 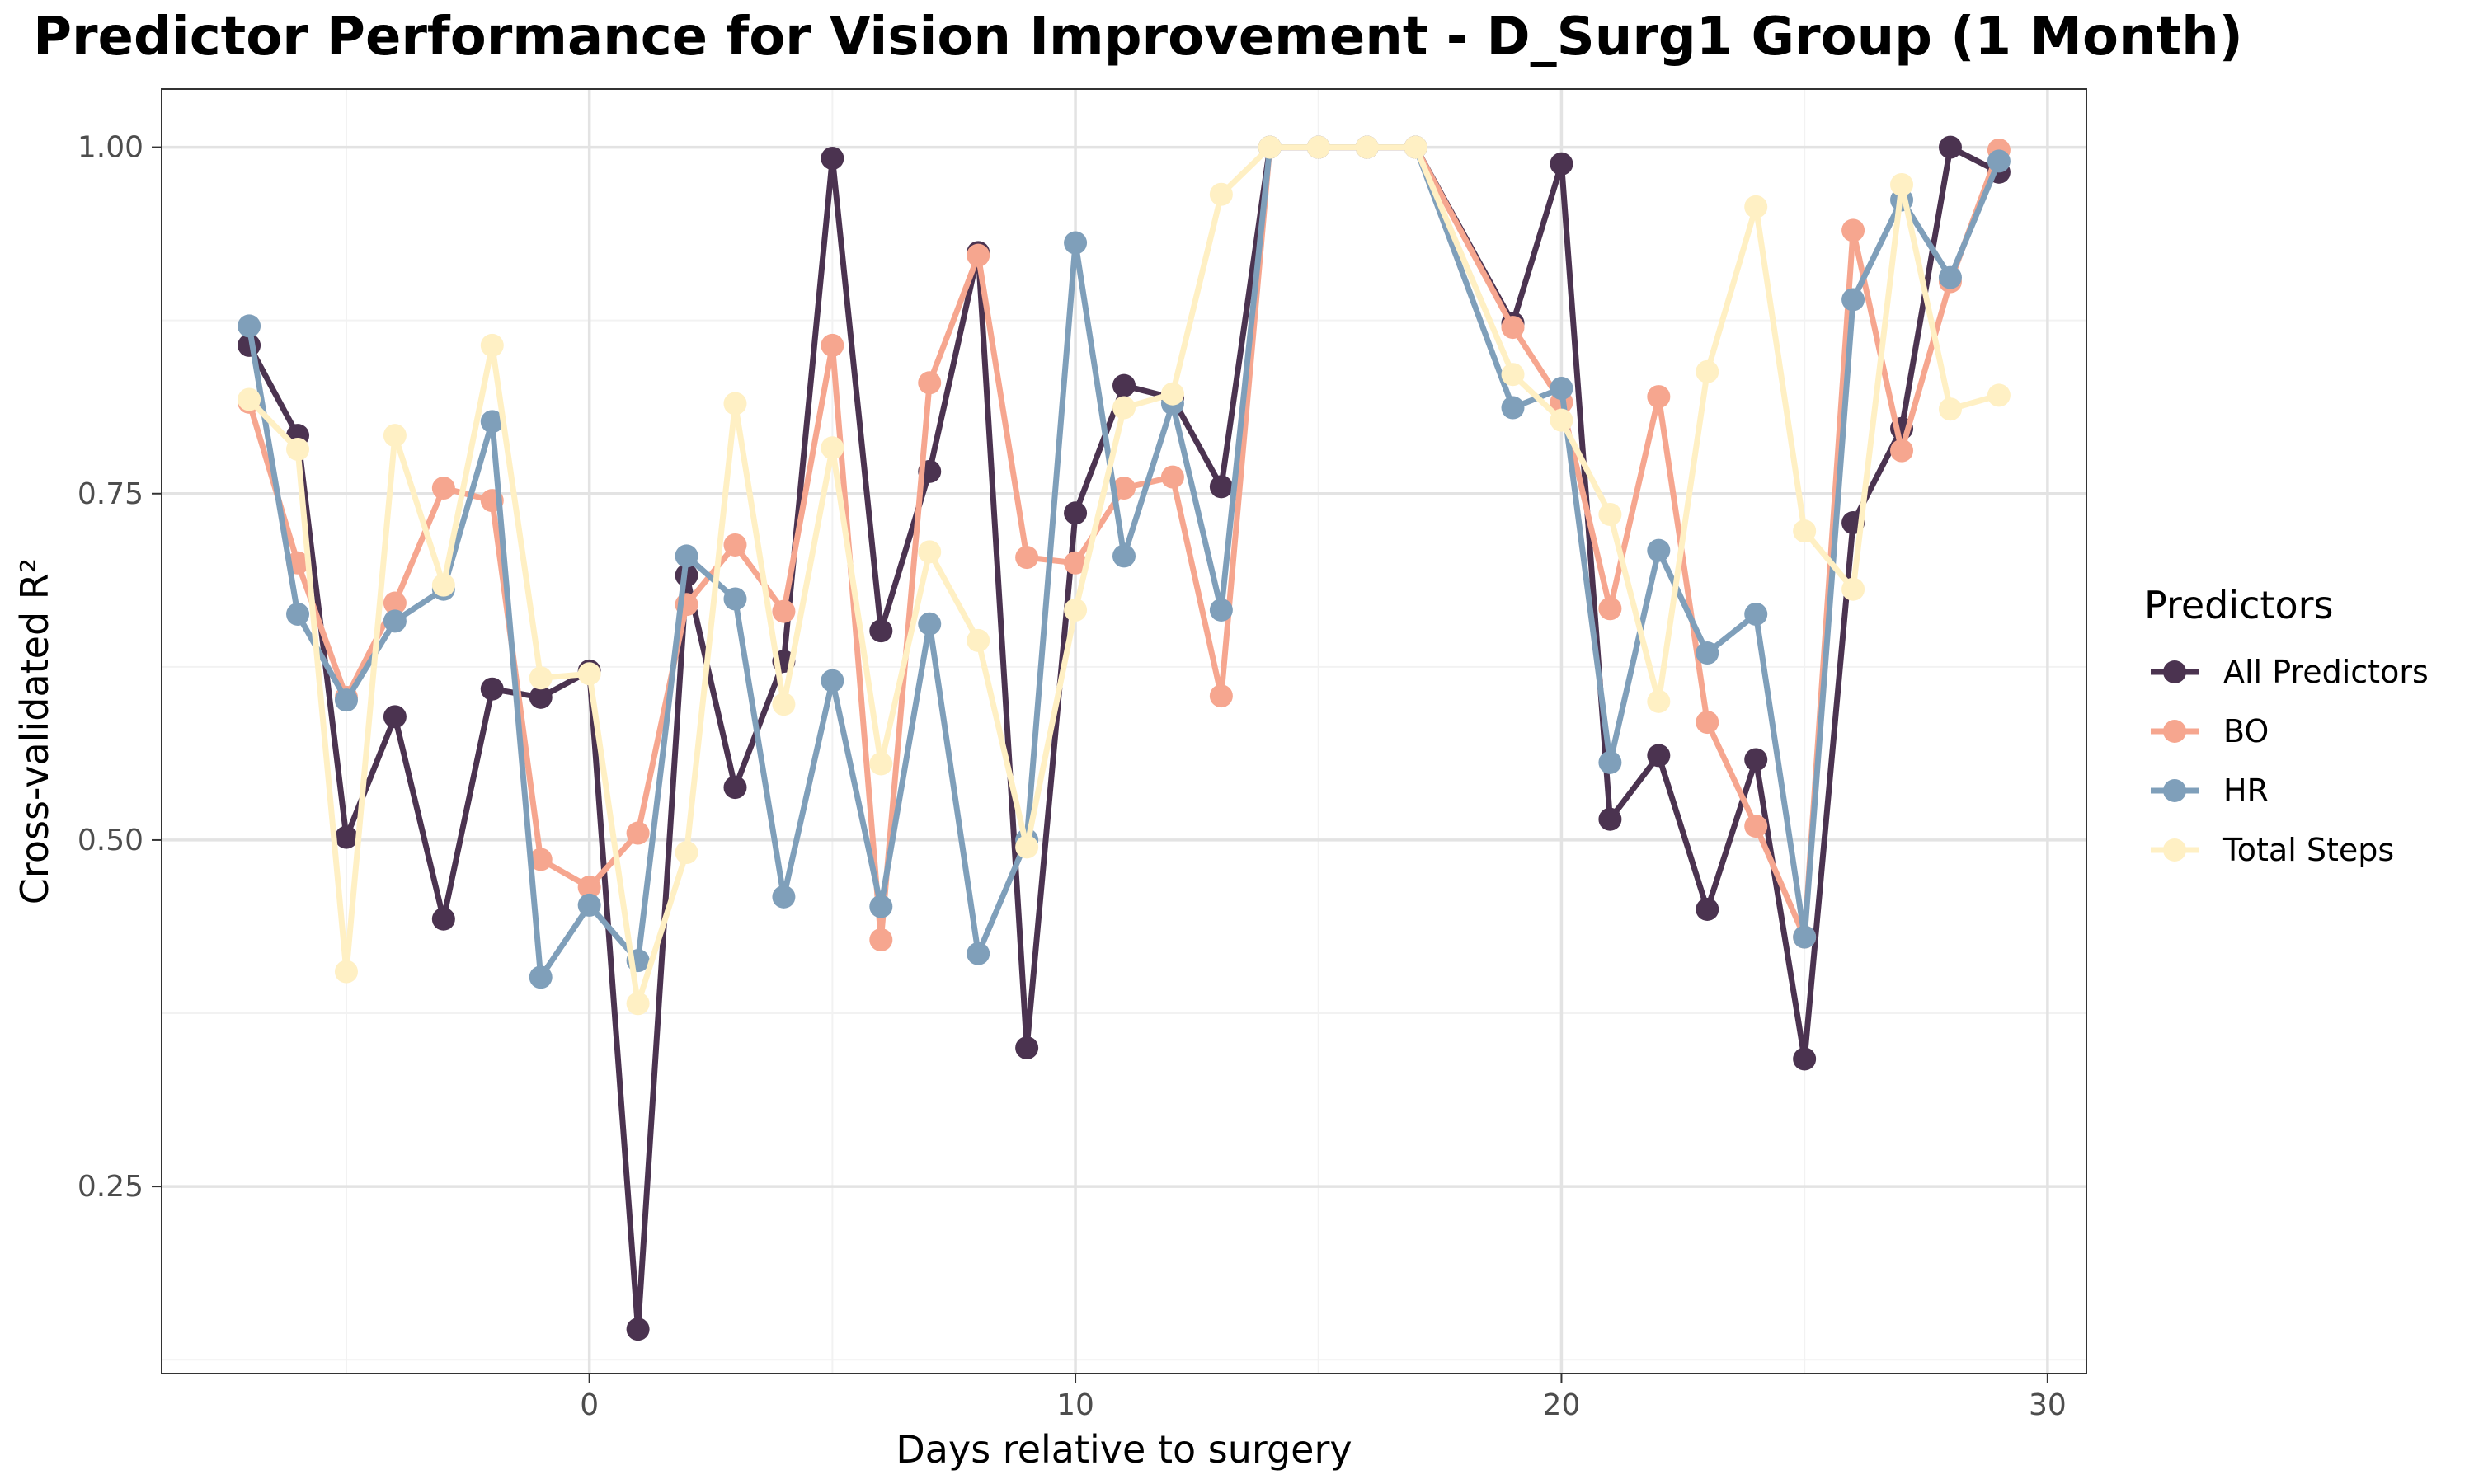 What do you see at coordinates (589, 1405) in the screenshot?
I see `x-tick-label: 0` at bounding box center [589, 1405].